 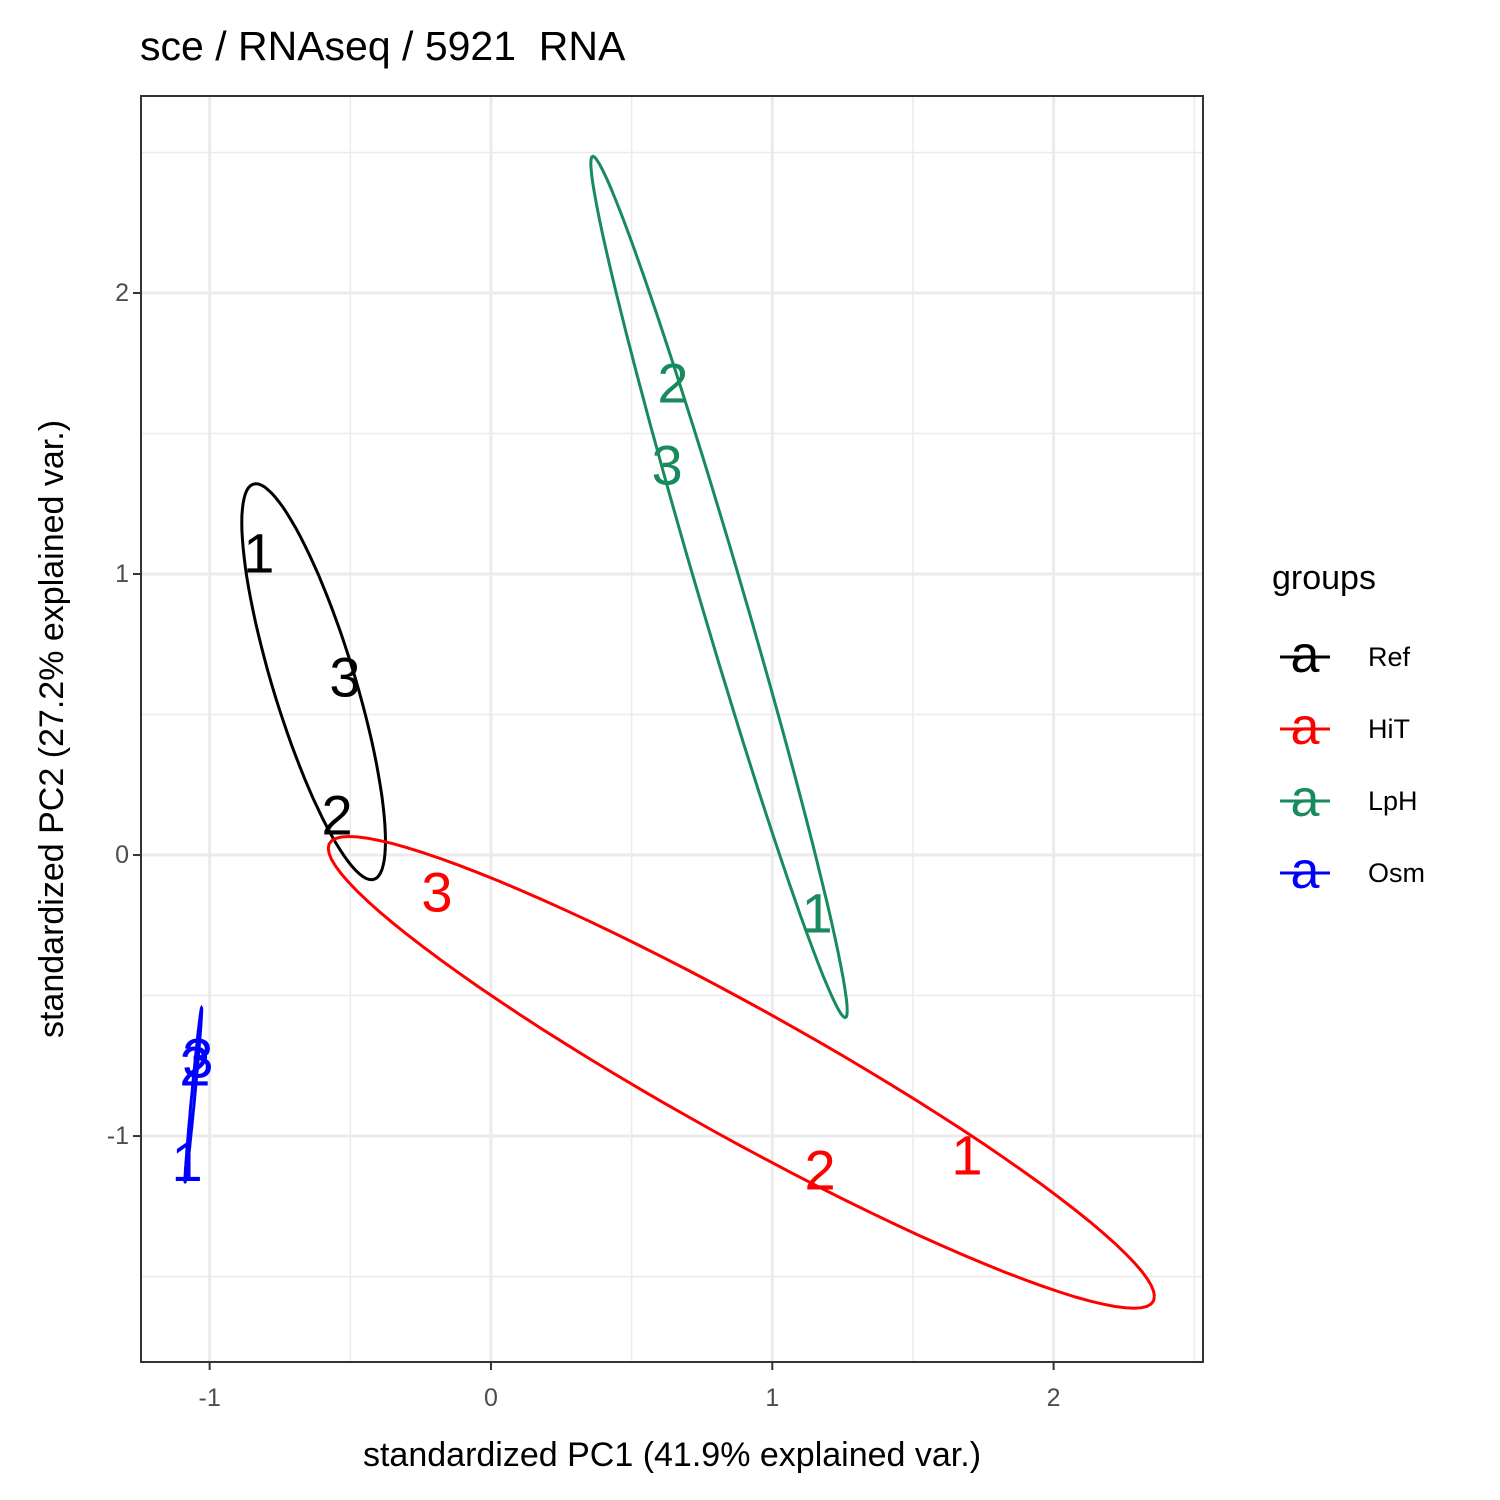 I want to click on legend-label: Ref, so click(x=1389, y=657).